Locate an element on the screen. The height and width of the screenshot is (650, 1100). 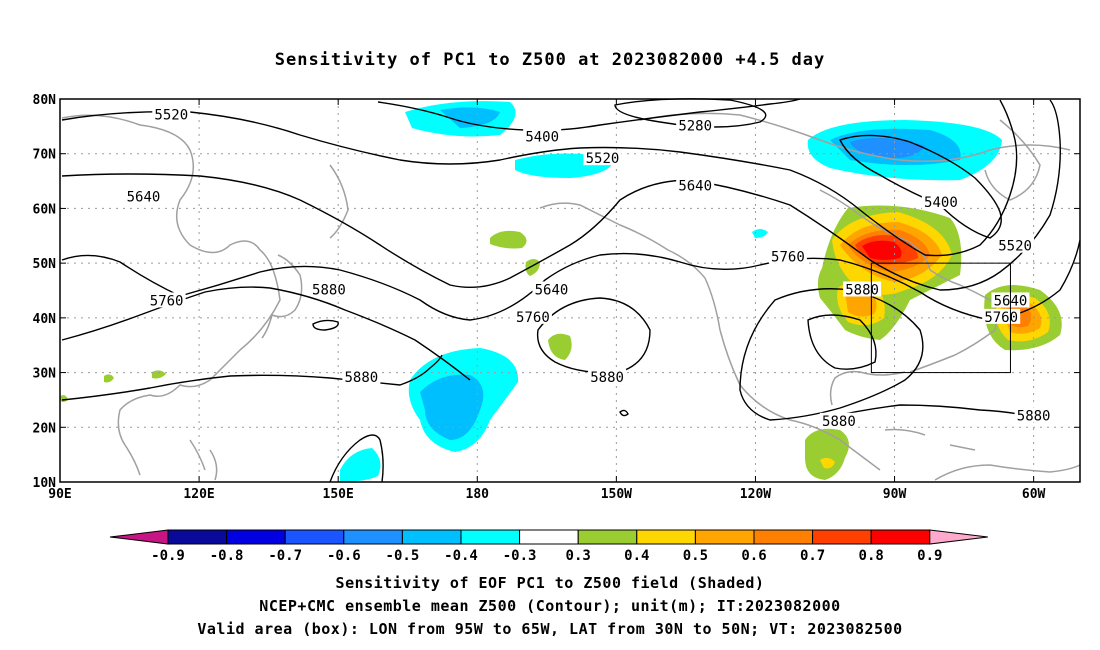
asia-coastline is located at coordinates (171, 295).